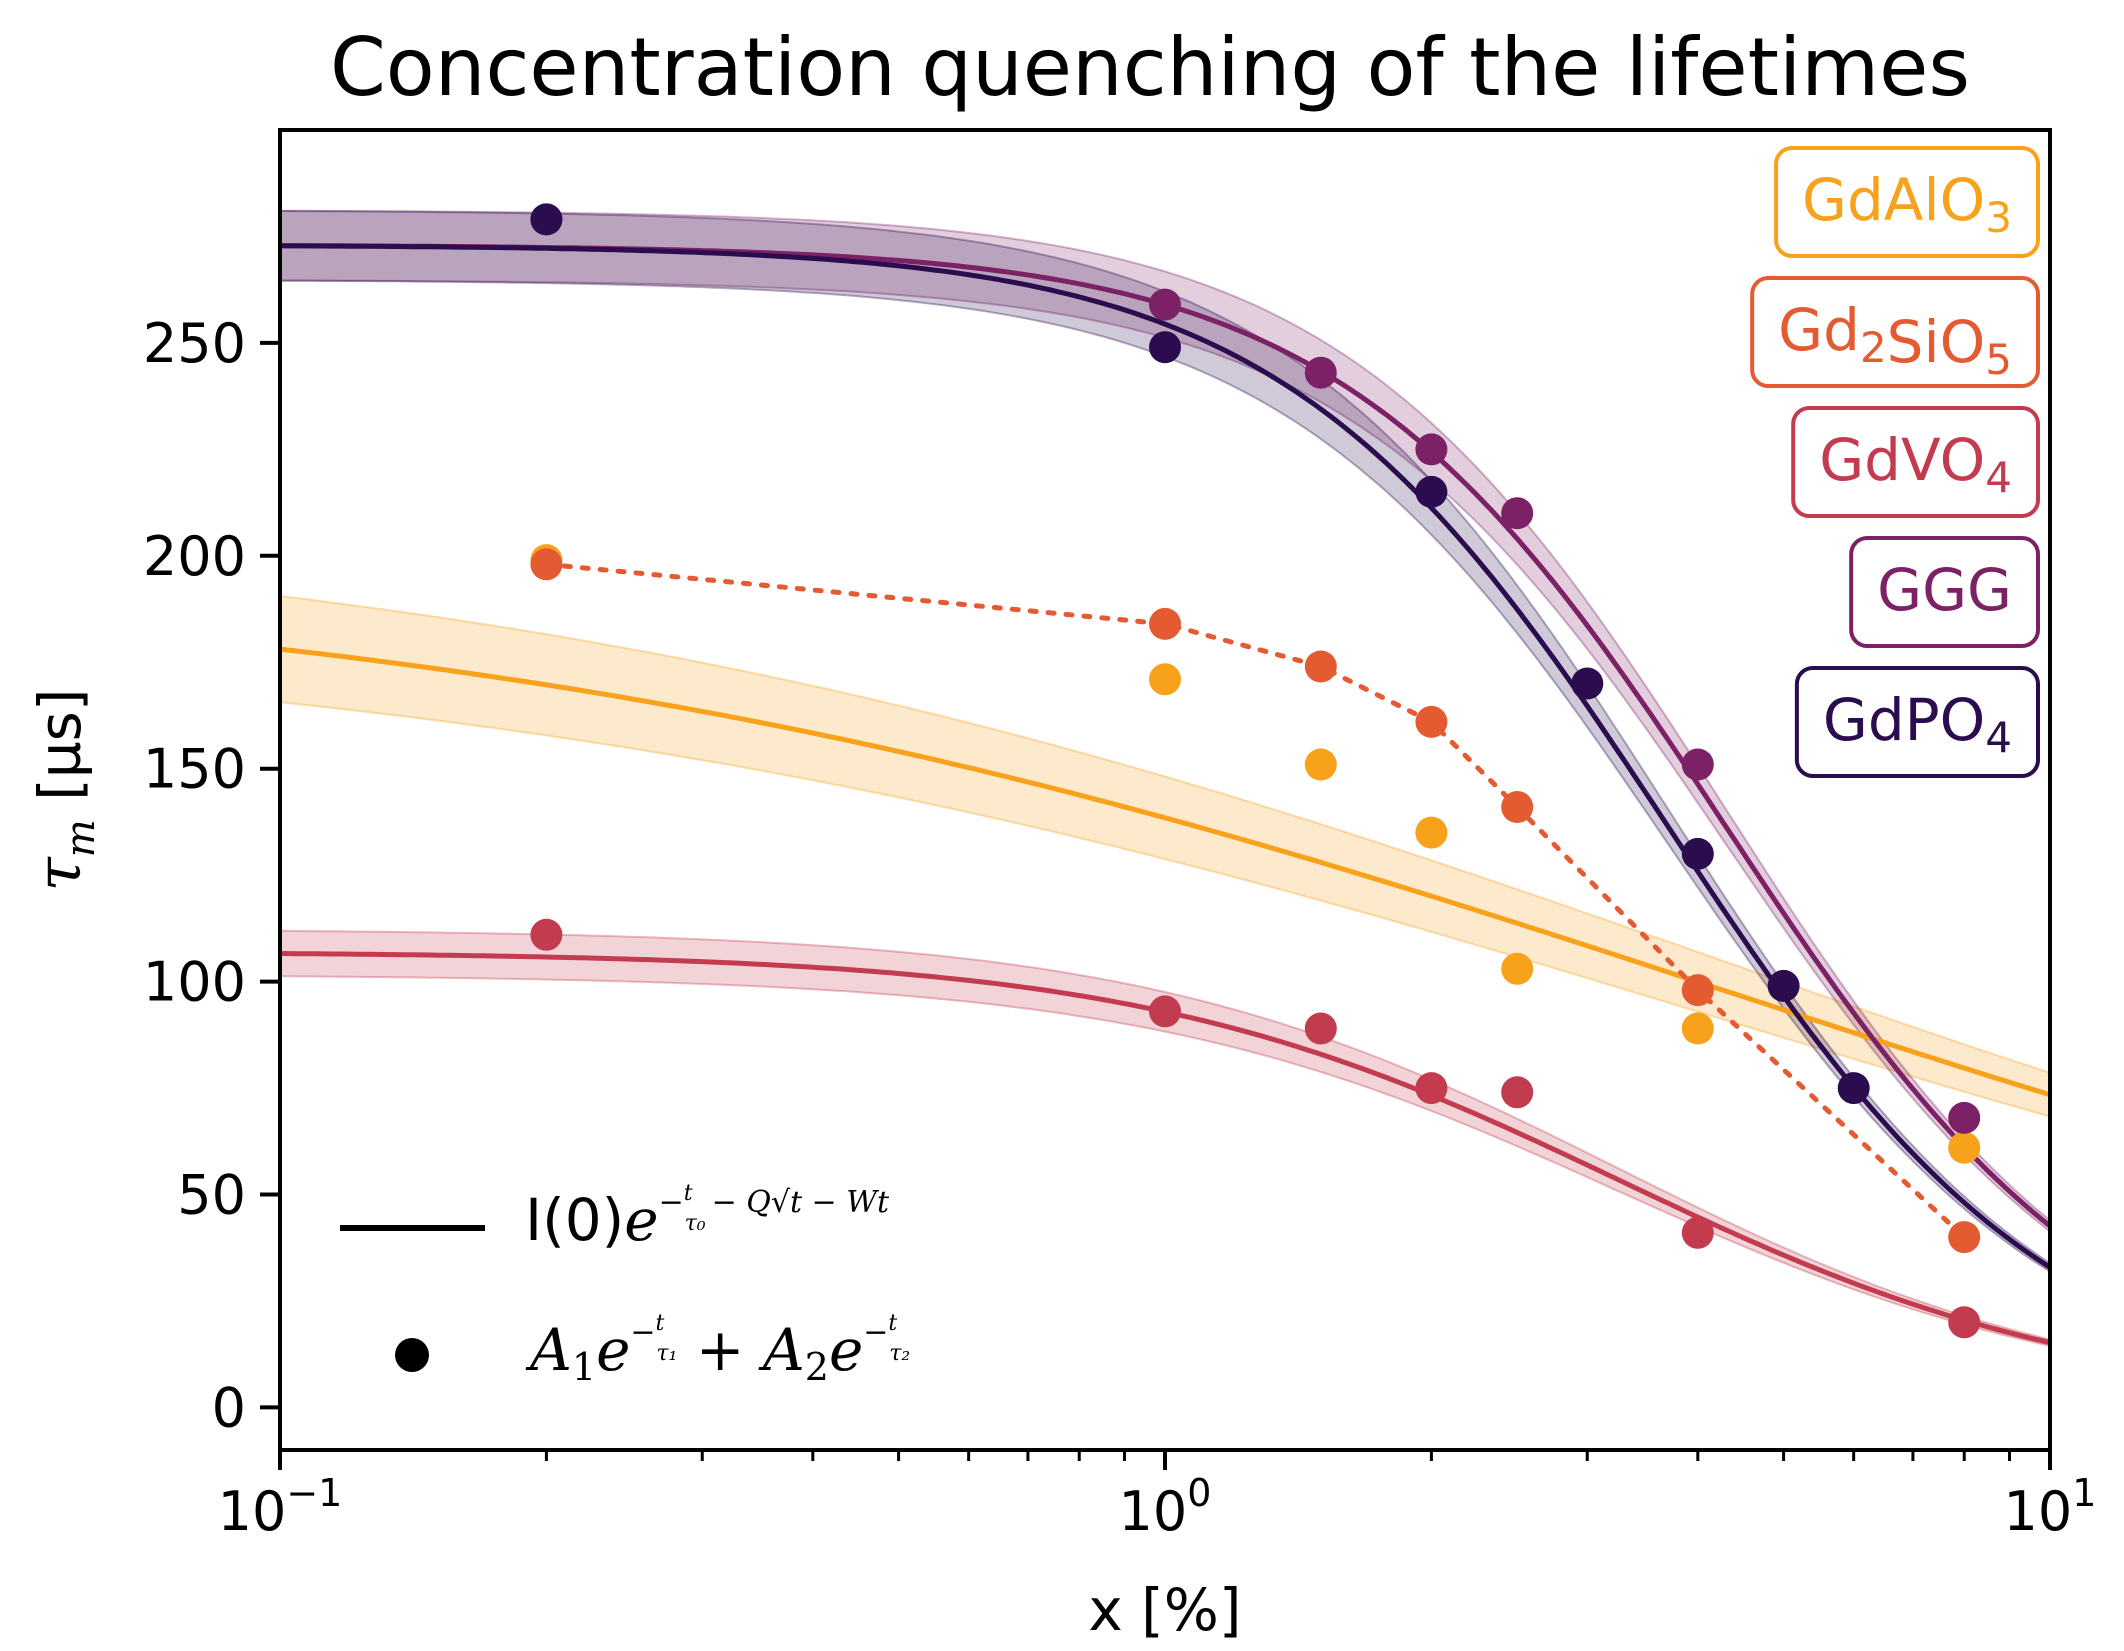 Image resolution: width=2124 pixels, height=1651 pixels. I want to click on style-legend-line-formula: I(0)e−t τ₀− Q√t − Wt, so click(707, 1217).